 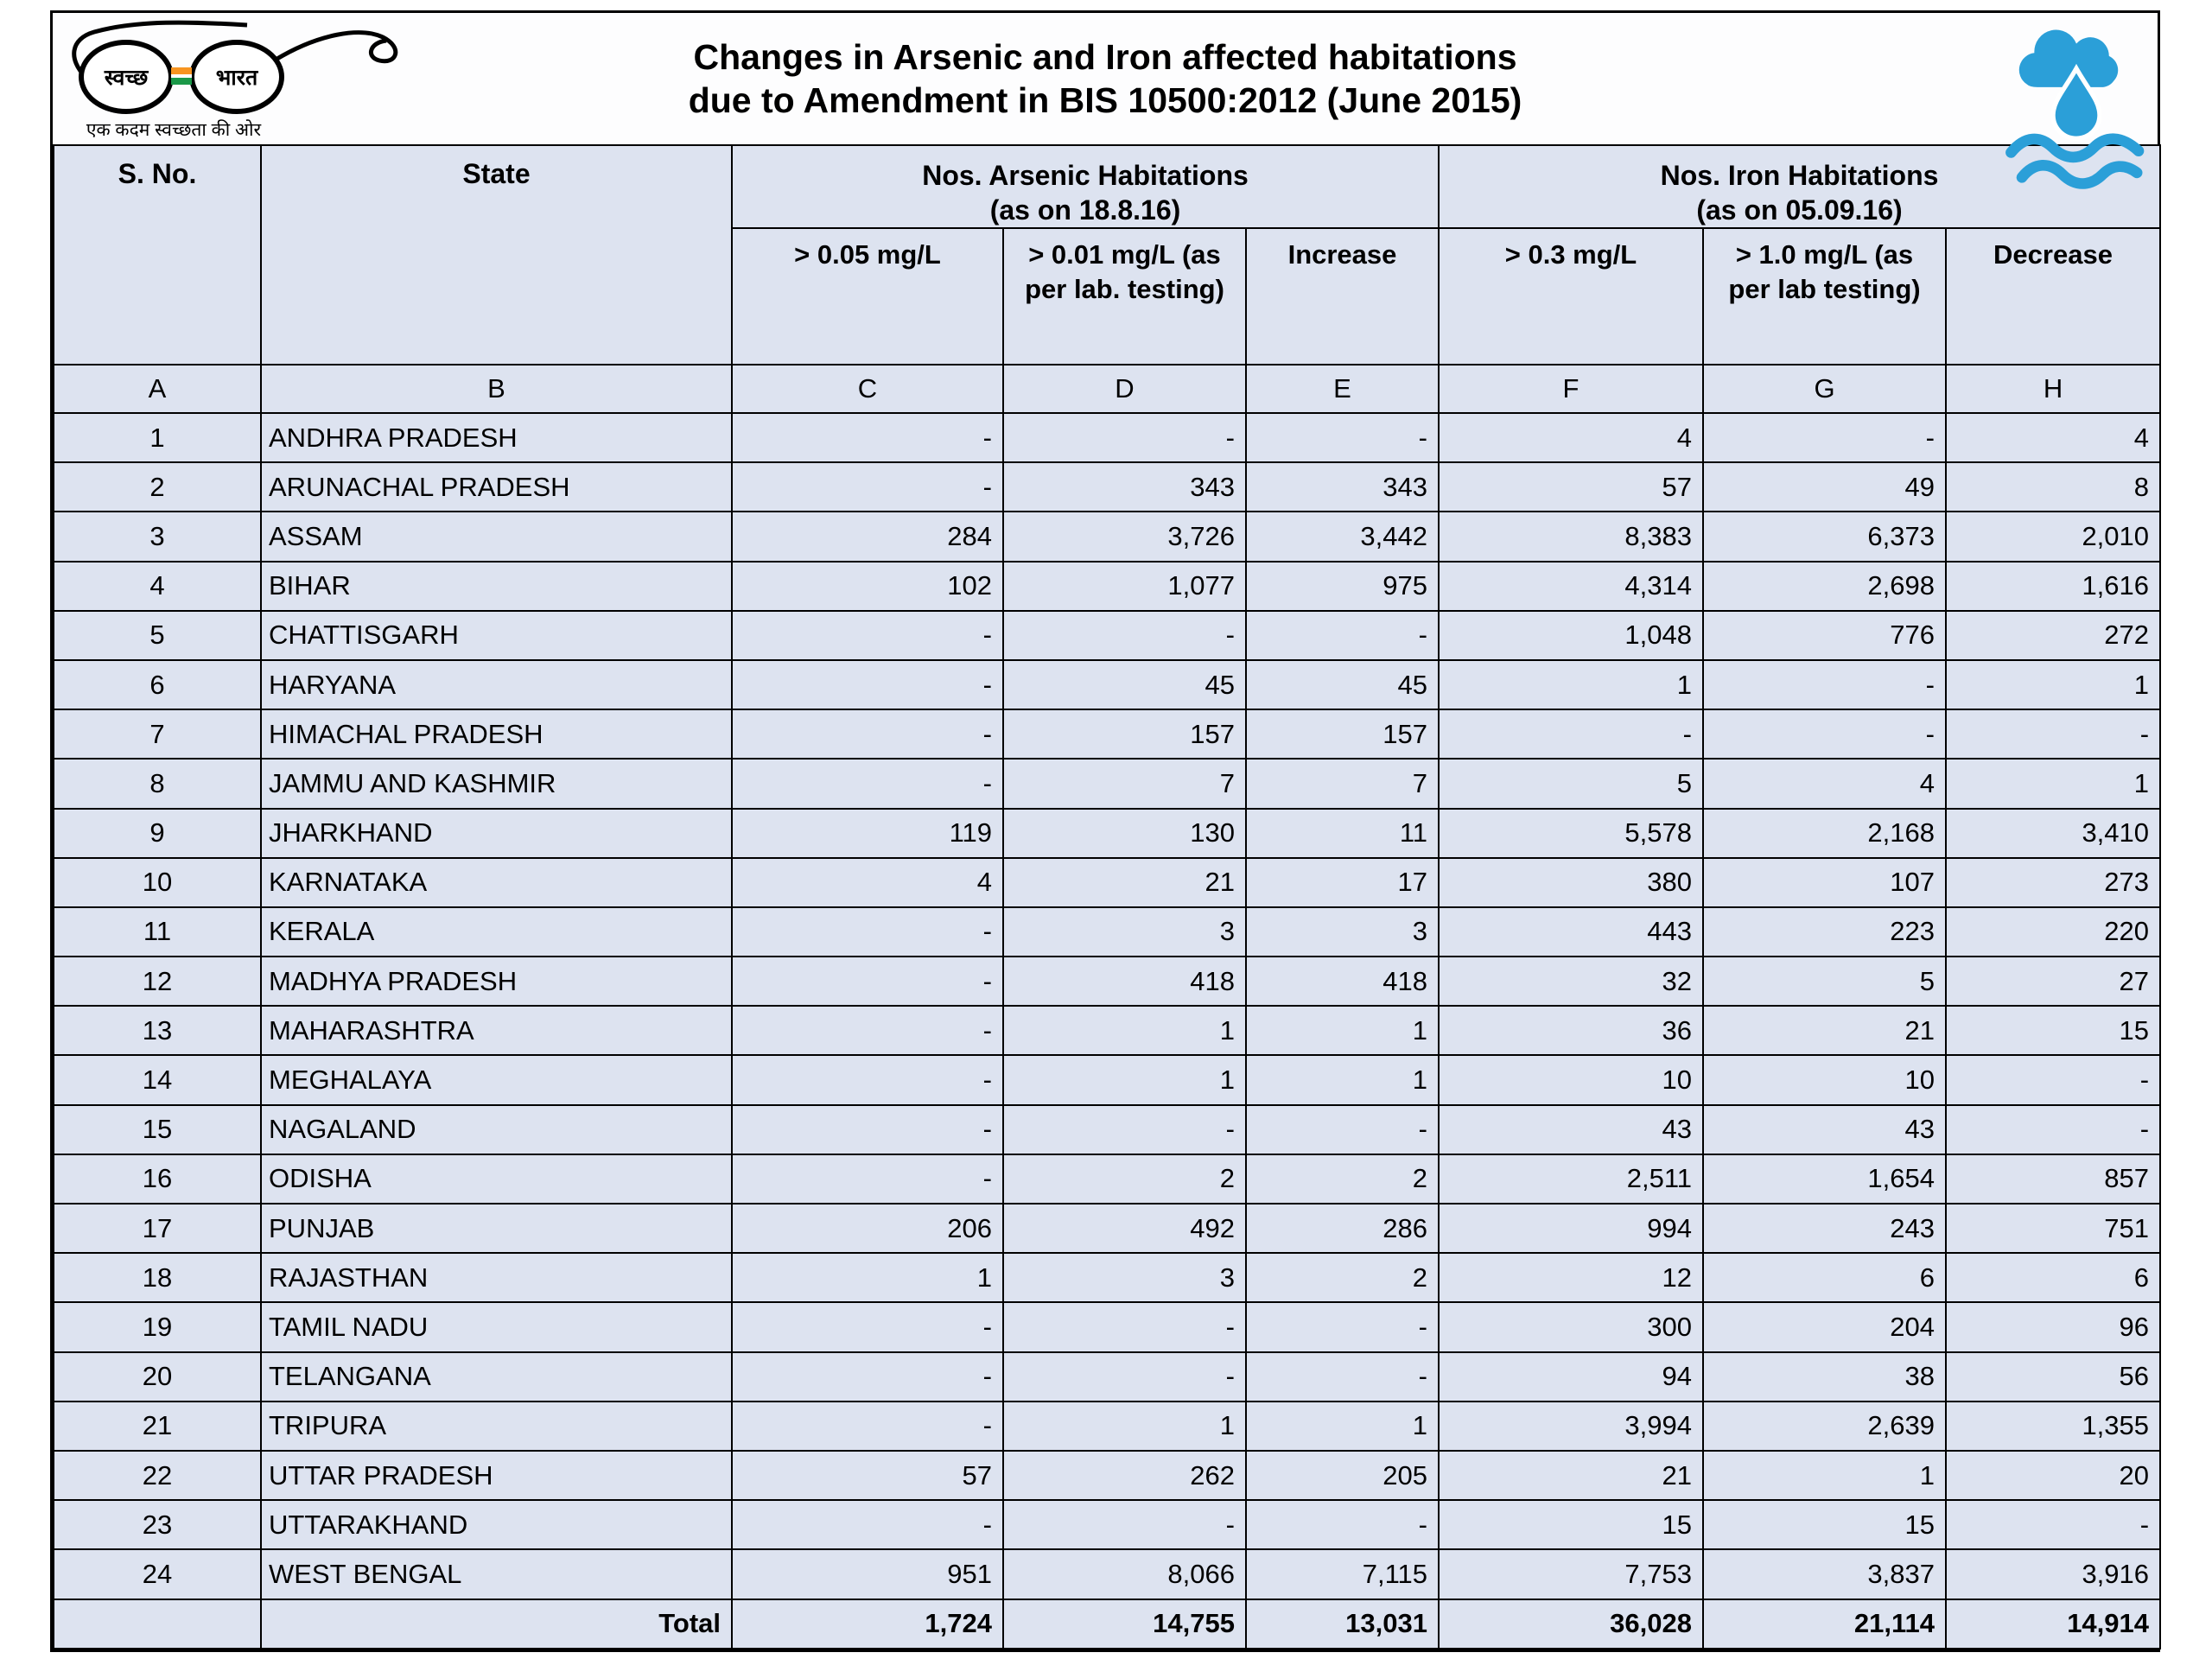 I want to click on sno-cell: 21, so click(x=157, y=1426).